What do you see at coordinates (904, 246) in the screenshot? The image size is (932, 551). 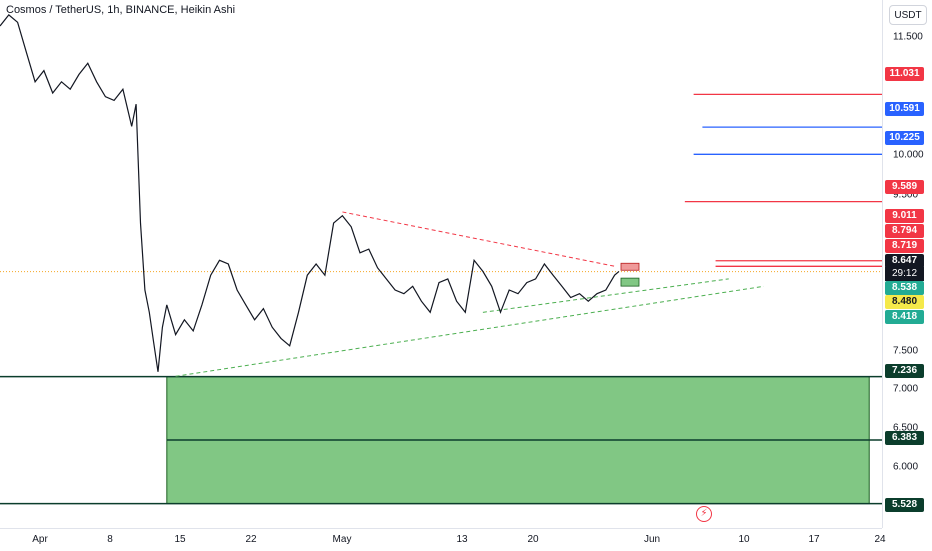 I see `price-label-8719: 8.719` at bounding box center [904, 246].